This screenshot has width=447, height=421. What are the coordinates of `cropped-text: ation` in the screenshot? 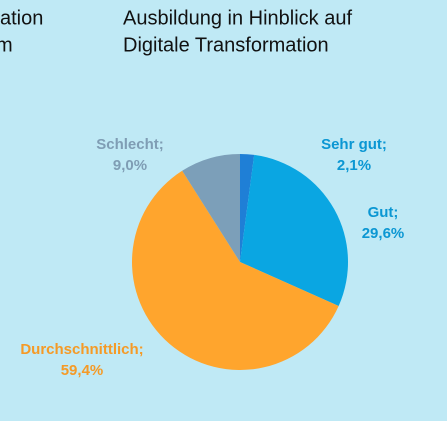 It's located at (21, 18).